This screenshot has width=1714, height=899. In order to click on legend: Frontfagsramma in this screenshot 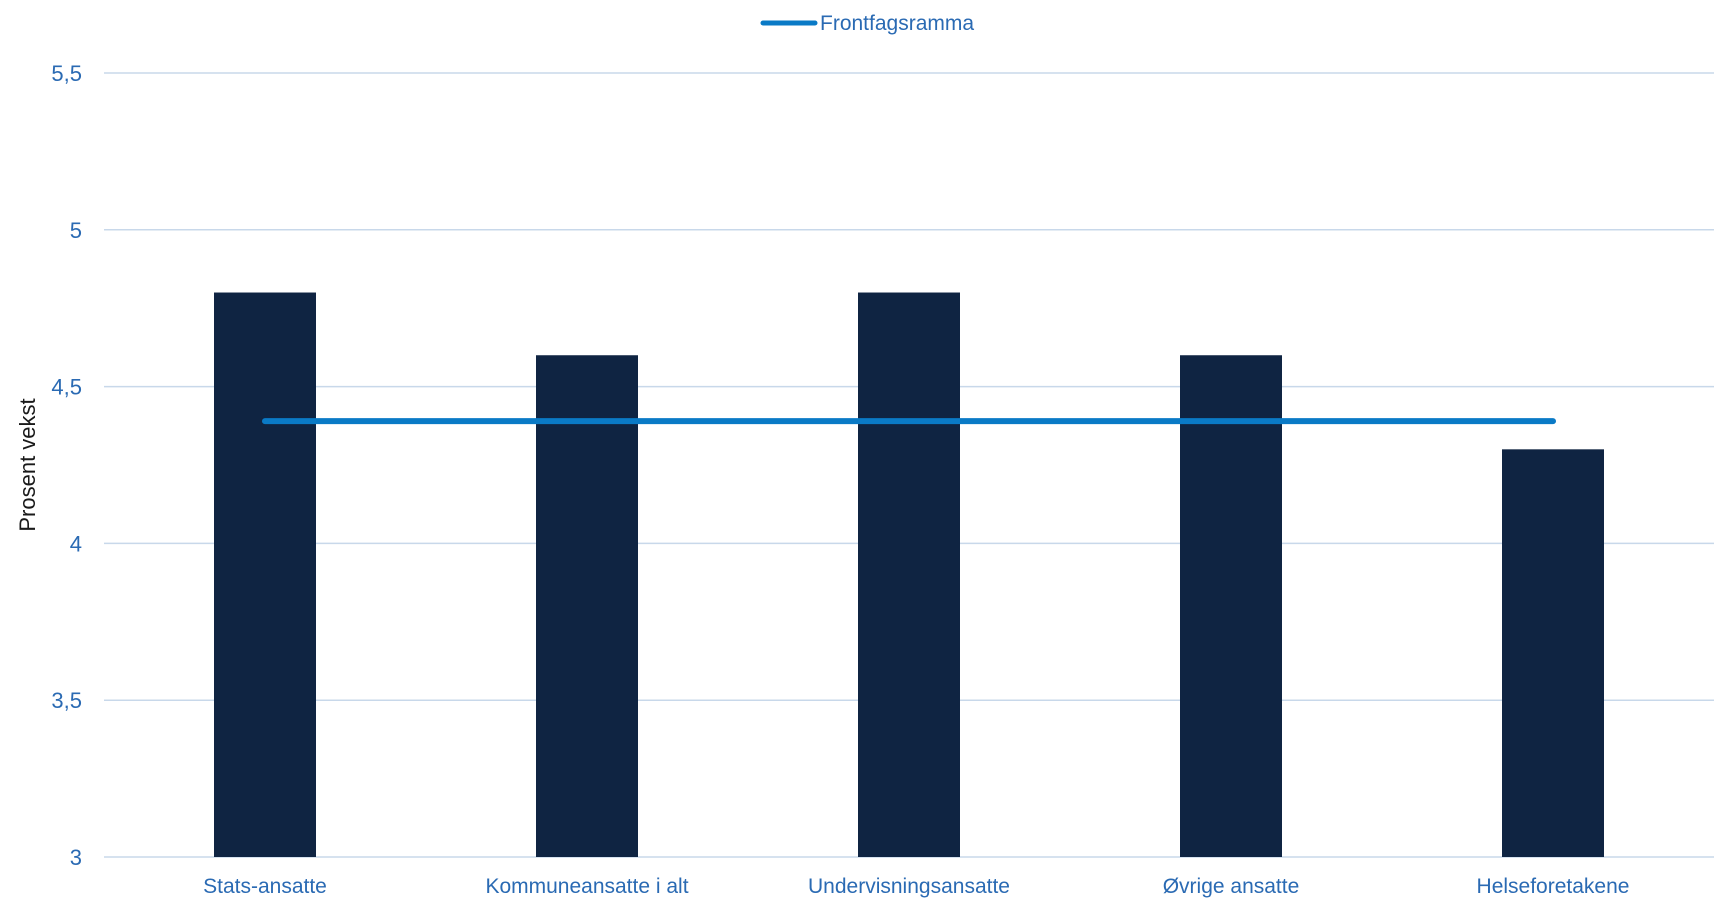, I will do `click(867, 23)`.